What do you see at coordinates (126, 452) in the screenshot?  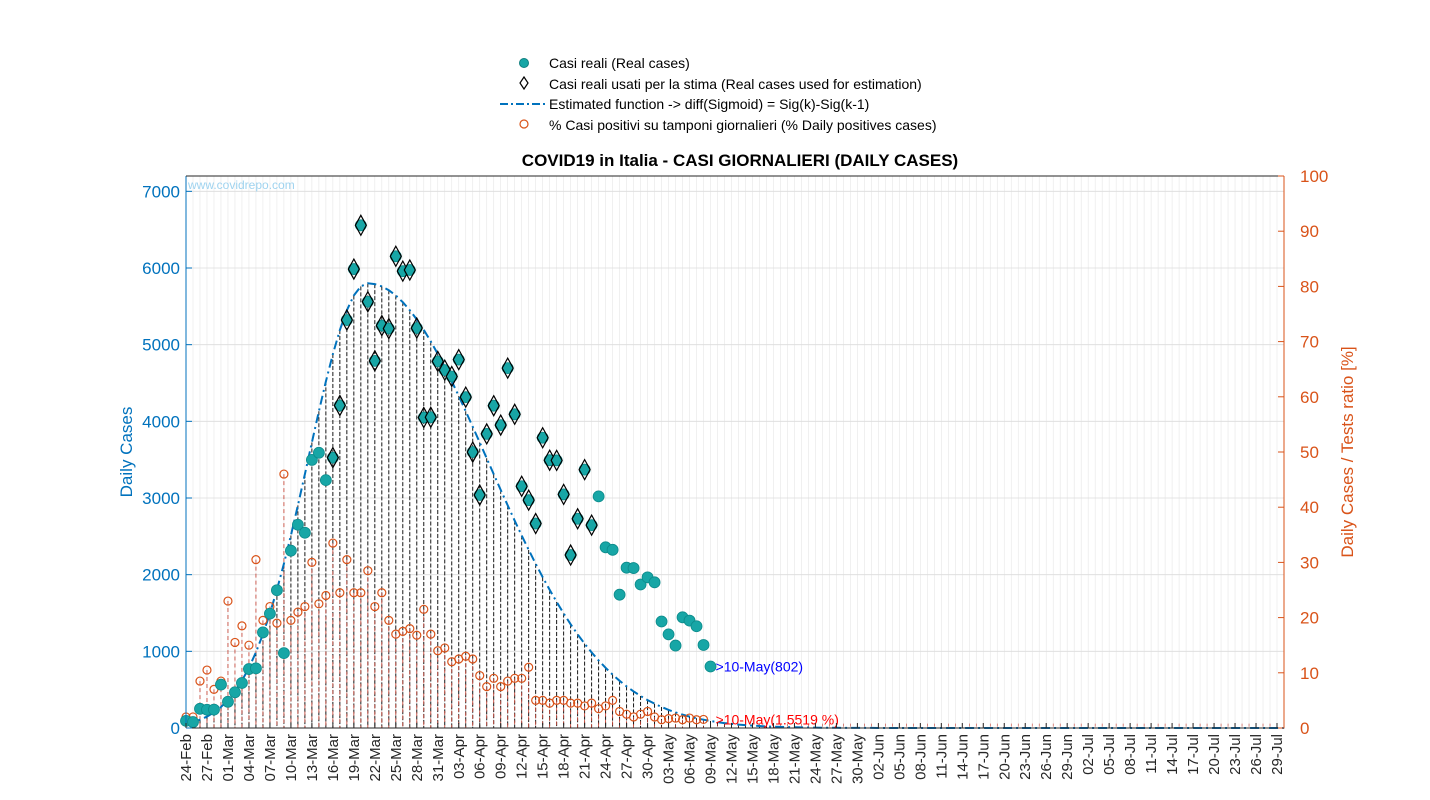 I see `y-axis-label-left: Daily Cases` at bounding box center [126, 452].